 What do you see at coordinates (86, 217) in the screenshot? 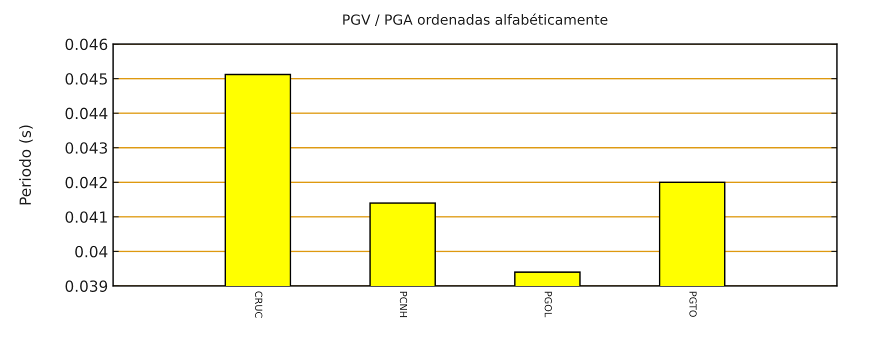
I see `y-tick-label: 0.041` at bounding box center [86, 217].